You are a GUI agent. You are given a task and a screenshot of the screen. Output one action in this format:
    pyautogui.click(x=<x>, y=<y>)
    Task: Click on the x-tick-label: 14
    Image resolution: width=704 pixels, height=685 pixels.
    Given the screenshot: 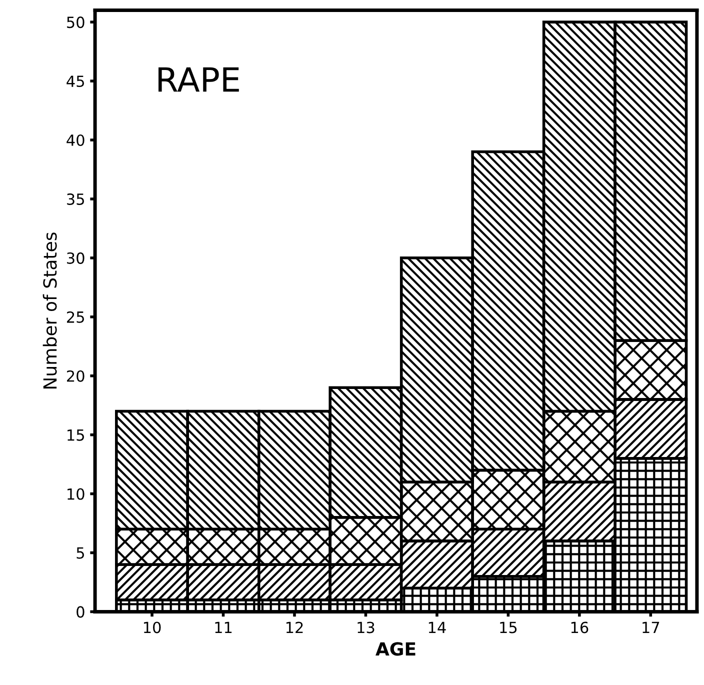 What is the action you would take?
    pyautogui.click(x=437, y=628)
    